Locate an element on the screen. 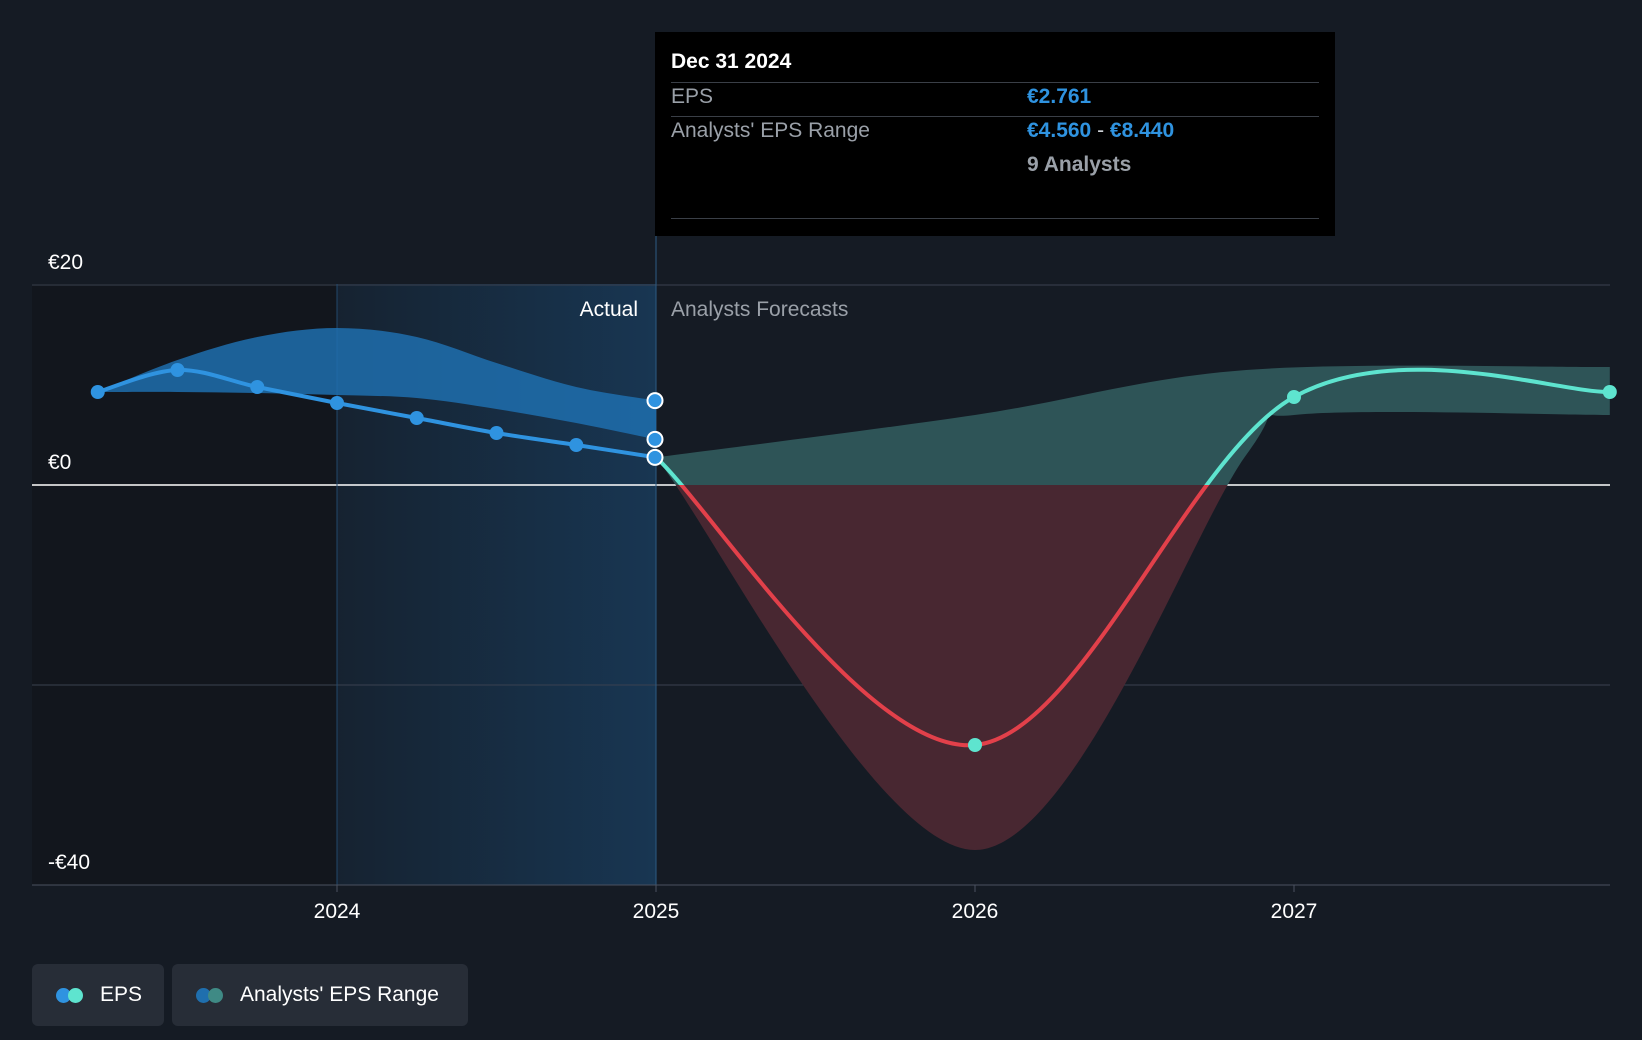 Image resolution: width=1642 pixels, height=1040 pixels. eps-forecast-line-negative is located at coordinates (944, 616).